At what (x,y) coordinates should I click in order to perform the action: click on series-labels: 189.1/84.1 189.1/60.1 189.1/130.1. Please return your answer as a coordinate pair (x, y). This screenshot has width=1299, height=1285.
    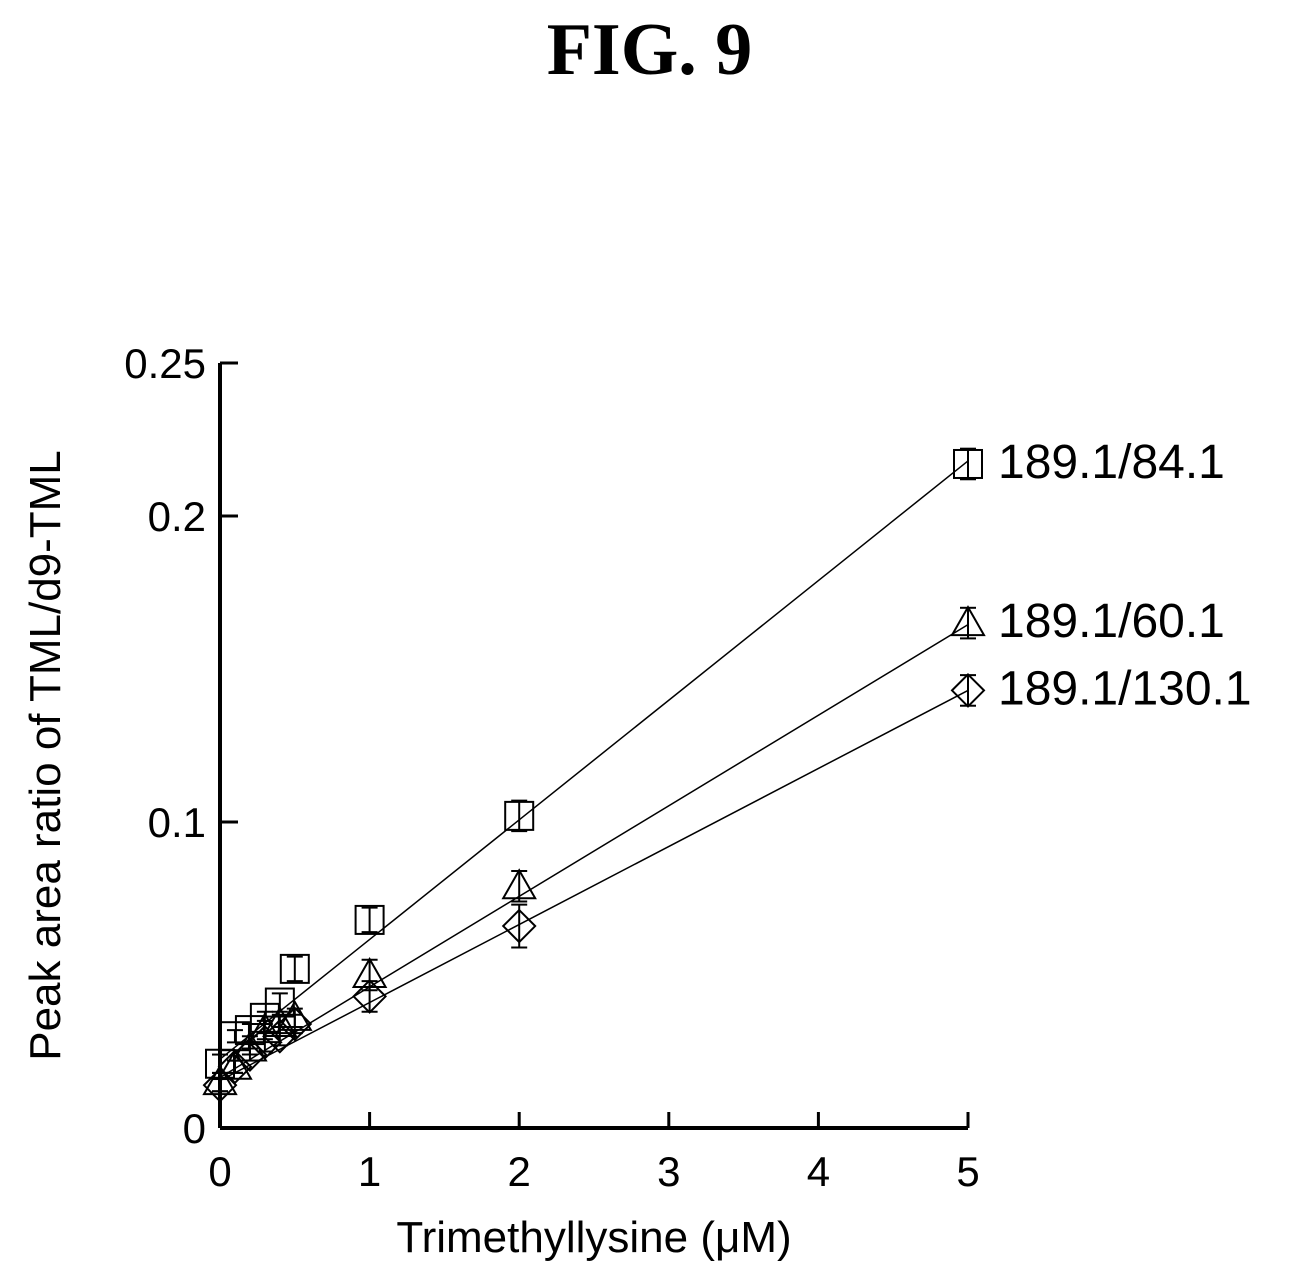
    Looking at the image, I should click on (1125, 575).